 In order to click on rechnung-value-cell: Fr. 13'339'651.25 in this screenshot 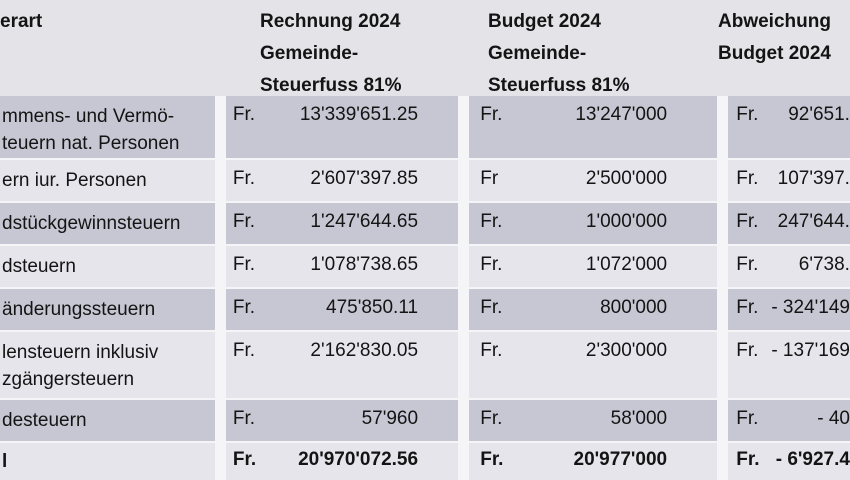, I will do `click(342, 127)`.